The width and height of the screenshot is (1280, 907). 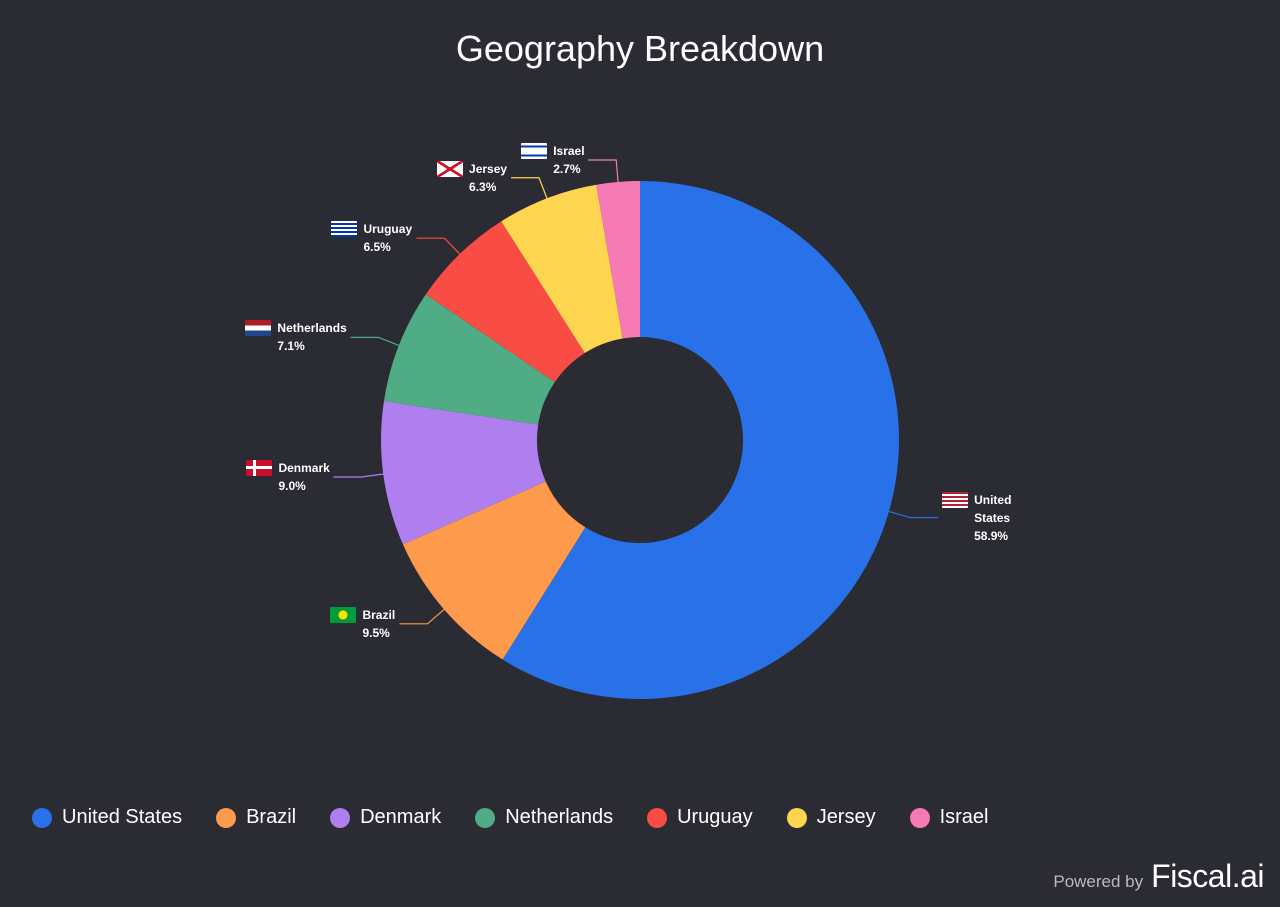 I want to click on label-value: 58.9%, so click(x=991, y=535).